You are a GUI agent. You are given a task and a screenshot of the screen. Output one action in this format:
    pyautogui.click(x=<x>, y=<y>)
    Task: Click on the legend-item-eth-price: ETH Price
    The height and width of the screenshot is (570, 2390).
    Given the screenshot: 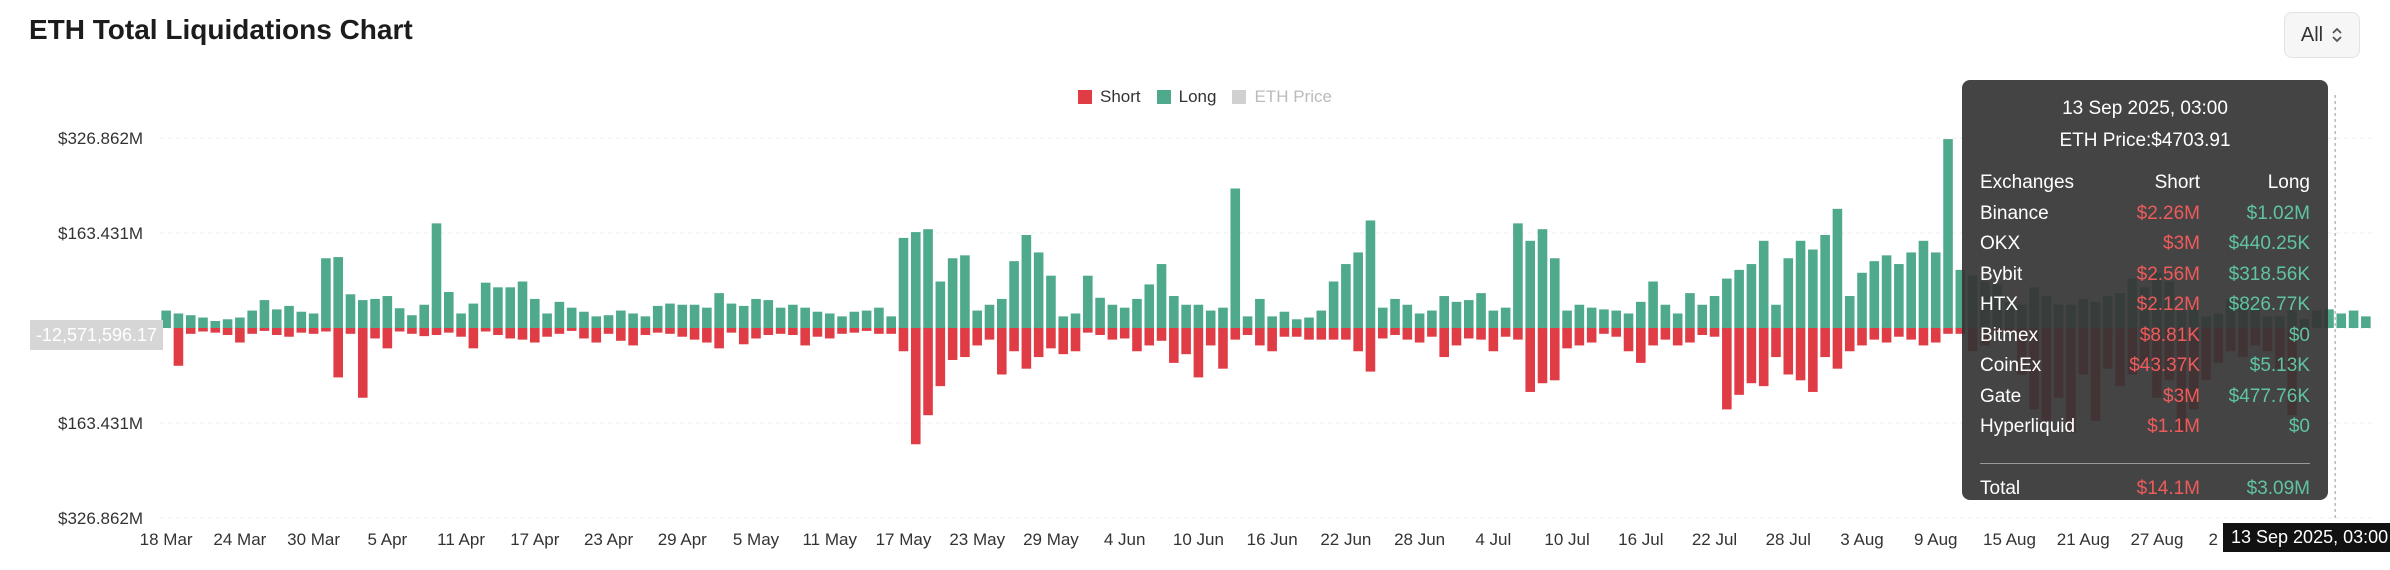 What is the action you would take?
    pyautogui.click(x=1282, y=97)
    